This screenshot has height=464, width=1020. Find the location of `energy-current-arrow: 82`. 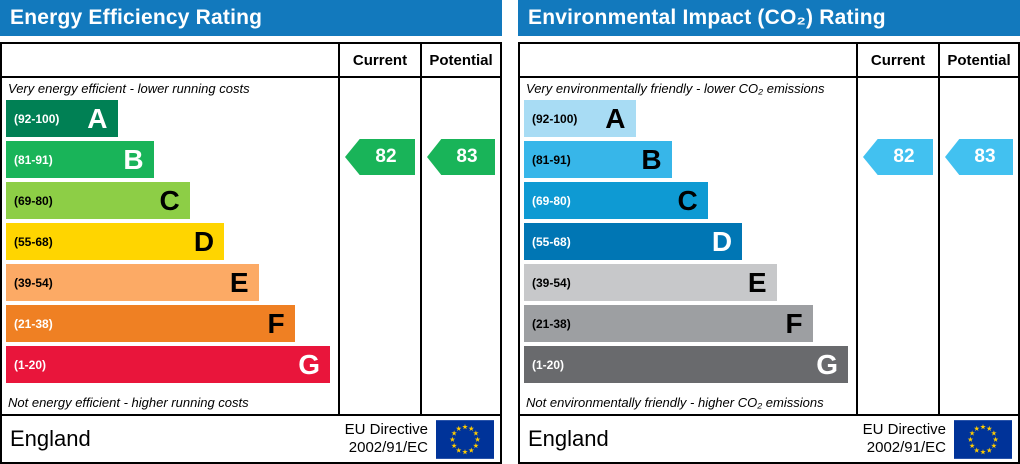

energy-current-arrow: 82 is located at coordinates (380, 157).